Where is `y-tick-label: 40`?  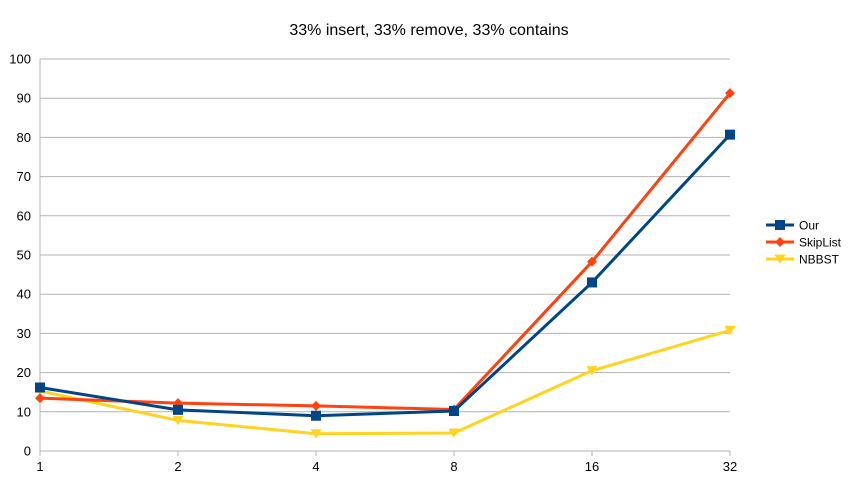
y-tick-label: 40 is located at coordinates (24, 294).